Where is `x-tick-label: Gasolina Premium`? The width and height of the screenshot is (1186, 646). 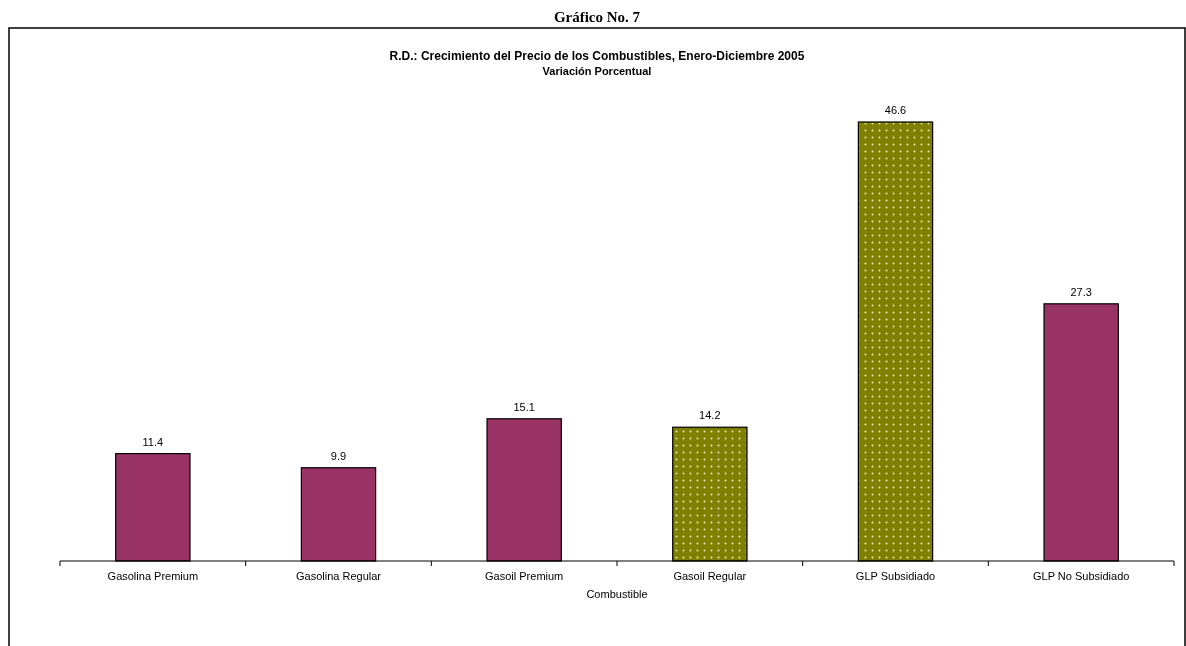 x-tick-label: Gasolina Premium is located at coordinates (153, 576).